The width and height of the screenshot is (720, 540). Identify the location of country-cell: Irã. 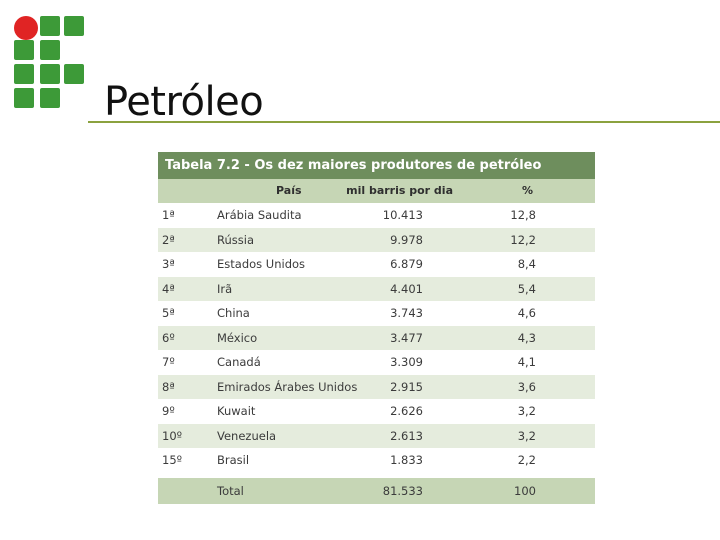
(225, 288).